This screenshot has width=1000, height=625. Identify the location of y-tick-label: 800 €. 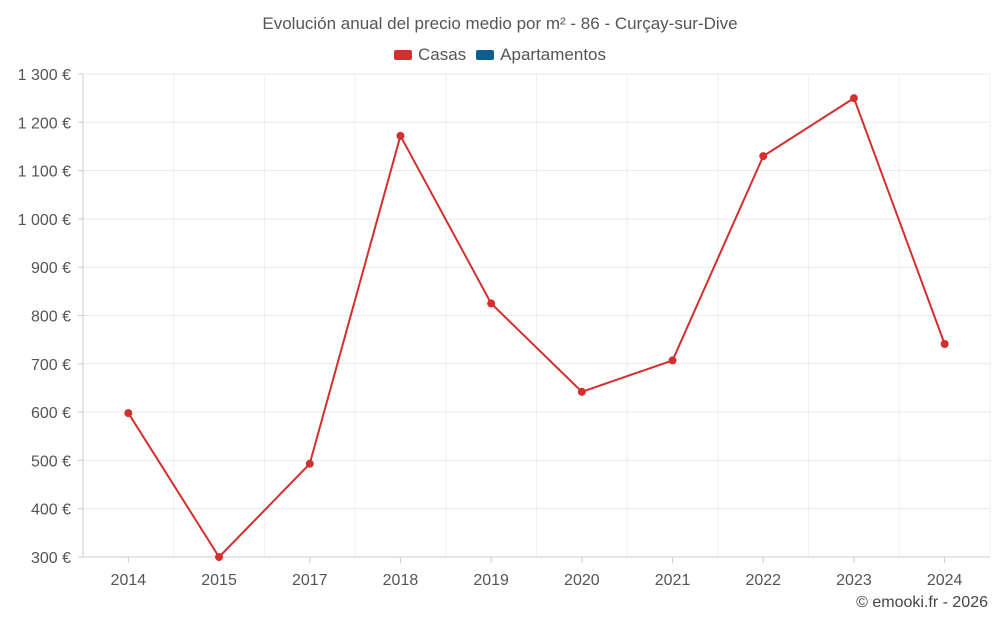
(51, 317).